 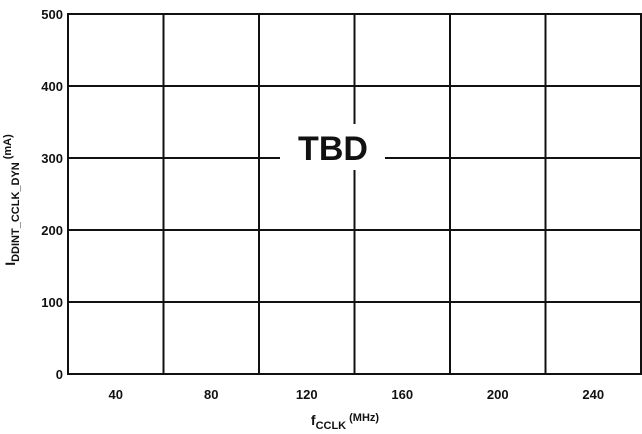 What do you see at coordinates (116, 394) in the screenshot?
I see `x-tick-label: 40` at bounding box center [116, 394].